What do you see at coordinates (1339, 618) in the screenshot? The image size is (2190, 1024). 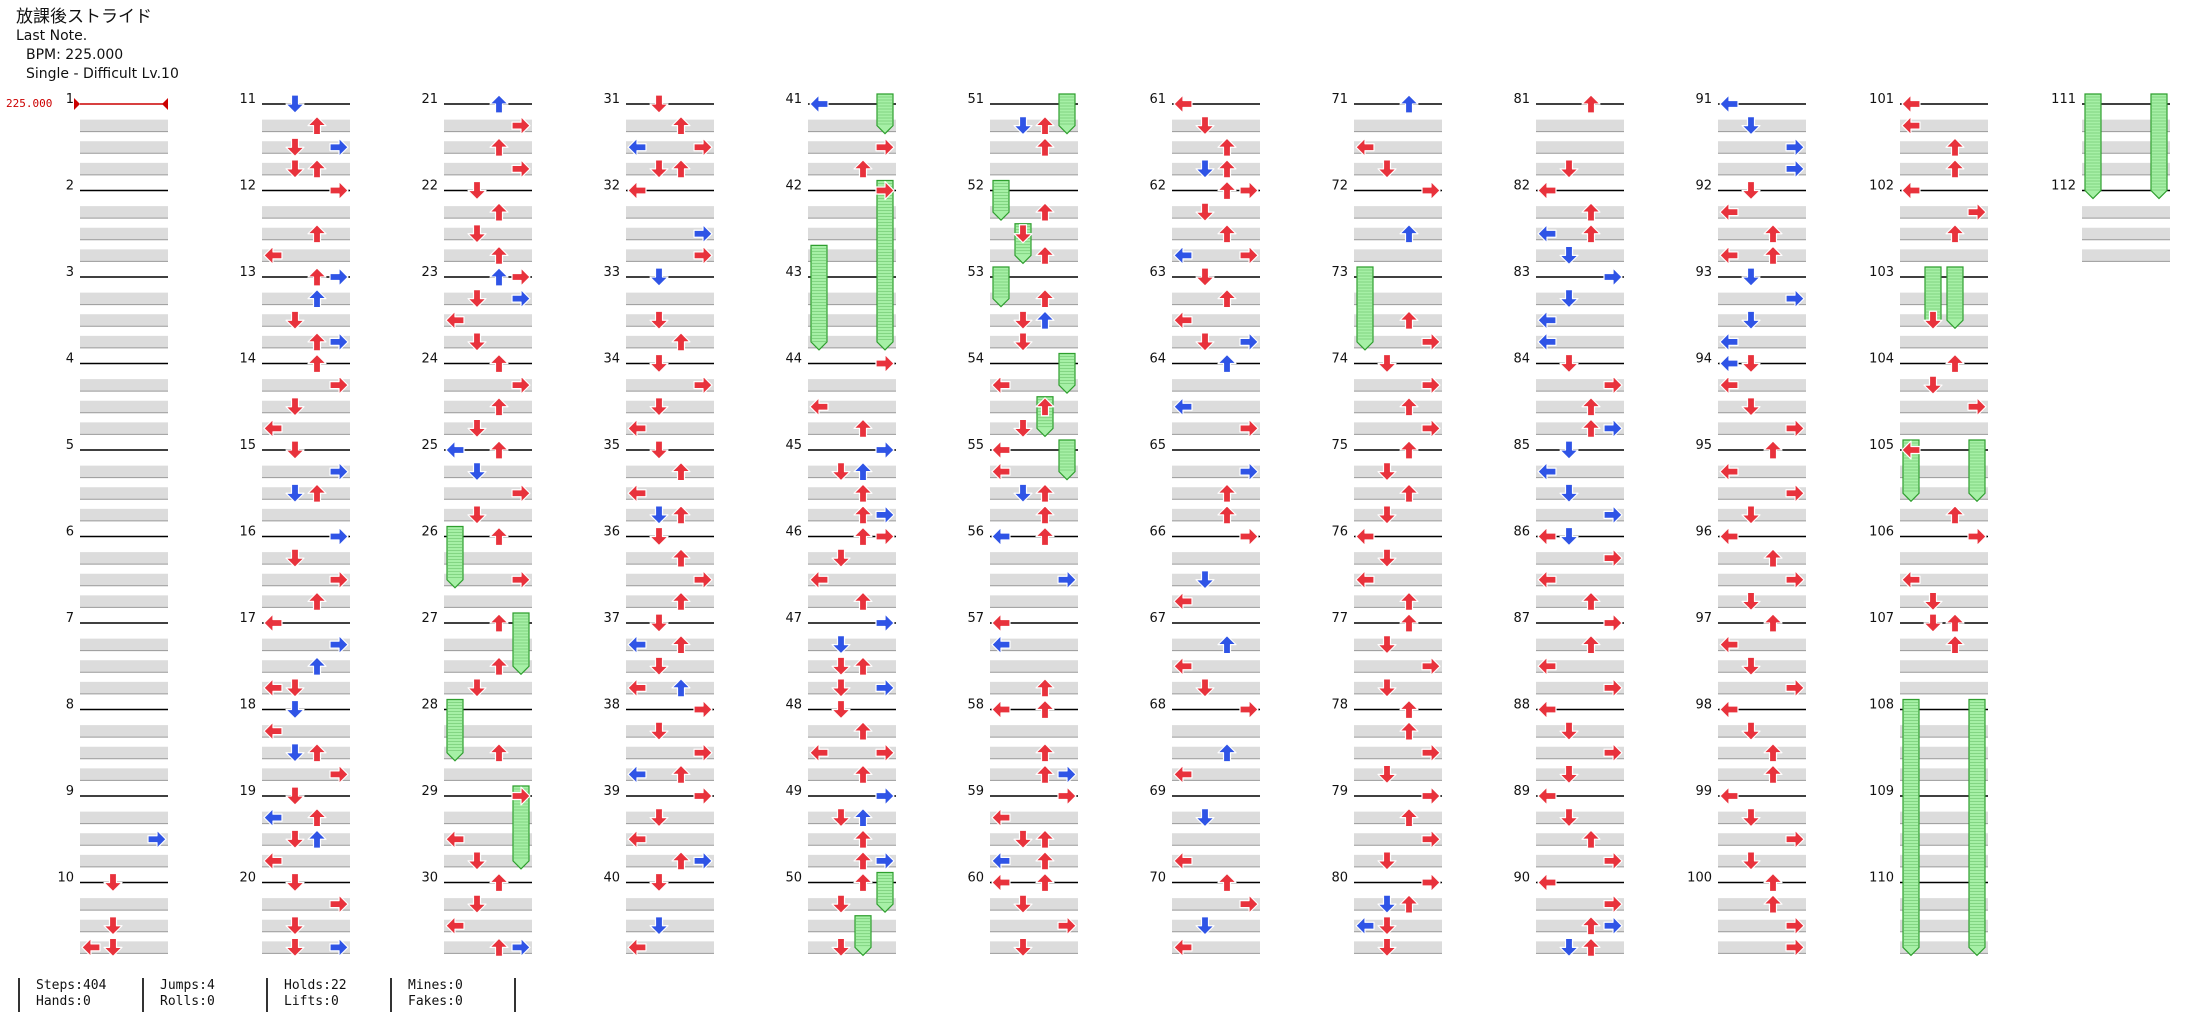 I see `measure-number: 77` at bounding box center [1339, 618].